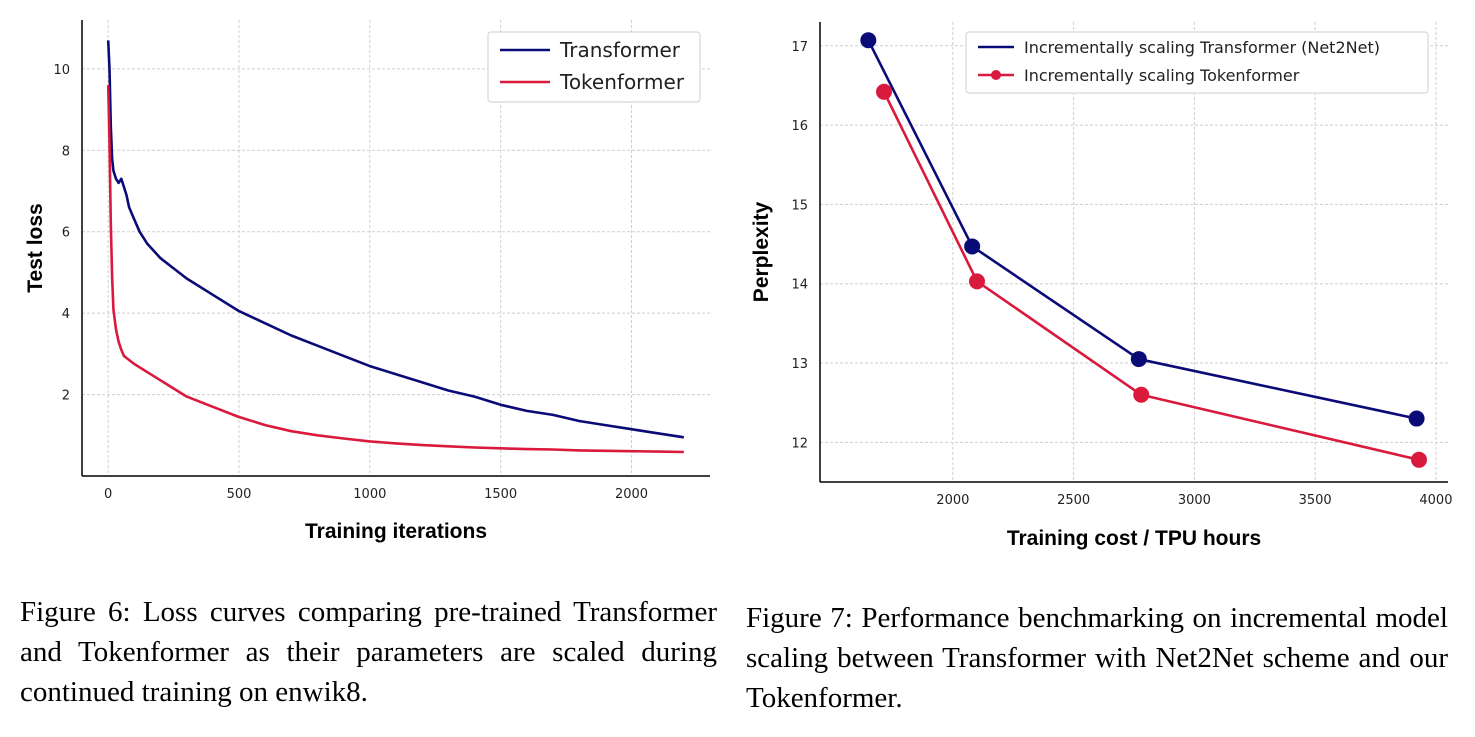 Image resolution: width=1475 pixels, height=737 pixels. What do you see at coordinates (239, 494) in the screenshot?
I see `x-tick-label: 500` at bounding box center [239, 494].